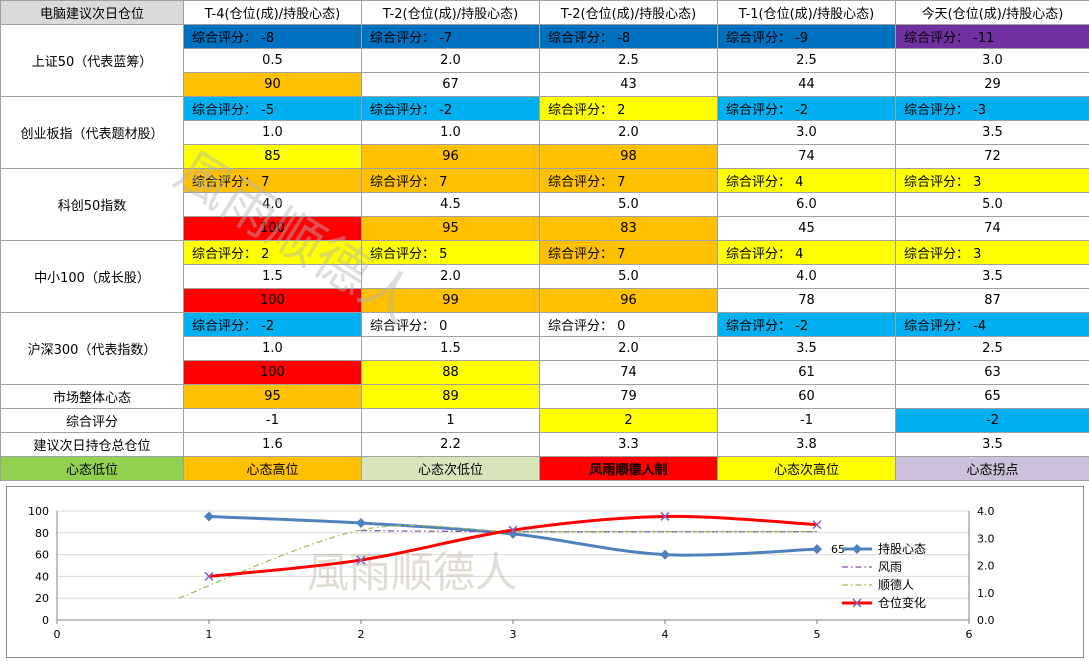 The image size is (1089, 661). Describe the element at coordinates (629, 397) in the screenshot. I see `market-sentiment-row-cell: 79` at that location.